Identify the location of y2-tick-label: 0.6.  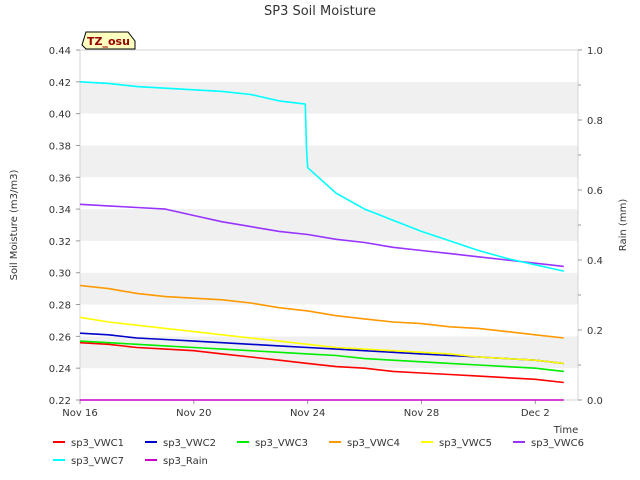
(595, 191).